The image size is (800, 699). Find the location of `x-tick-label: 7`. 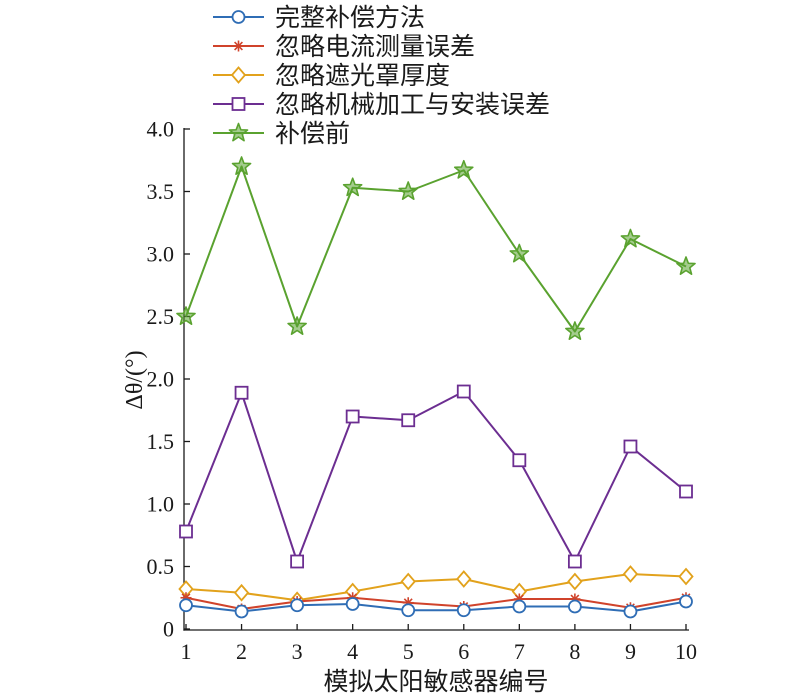

x-tick-label: 7 is located at coordinates (519, 651).